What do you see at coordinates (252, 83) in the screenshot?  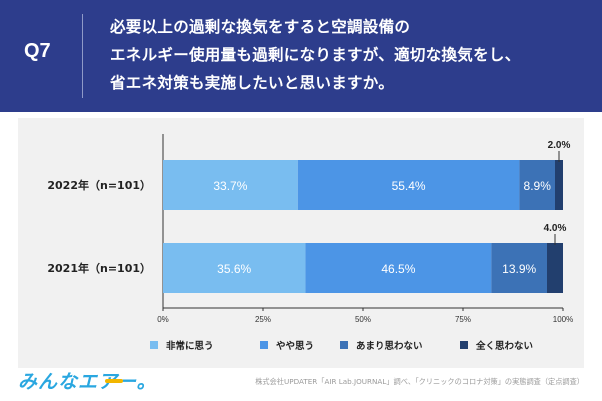 I see `question-line-3: 省エネ対策も実施したいと思いますか。` at bounding box center [252, 83].